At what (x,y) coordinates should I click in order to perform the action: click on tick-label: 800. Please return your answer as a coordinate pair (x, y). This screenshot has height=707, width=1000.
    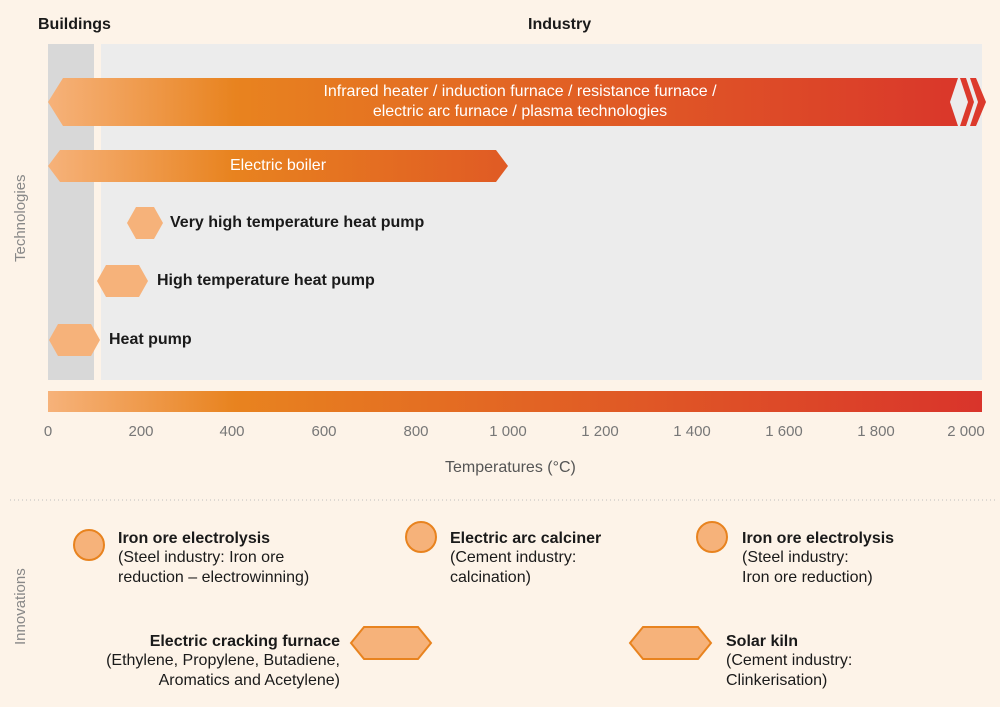
    Looking at the image, I should click on (416, 431).